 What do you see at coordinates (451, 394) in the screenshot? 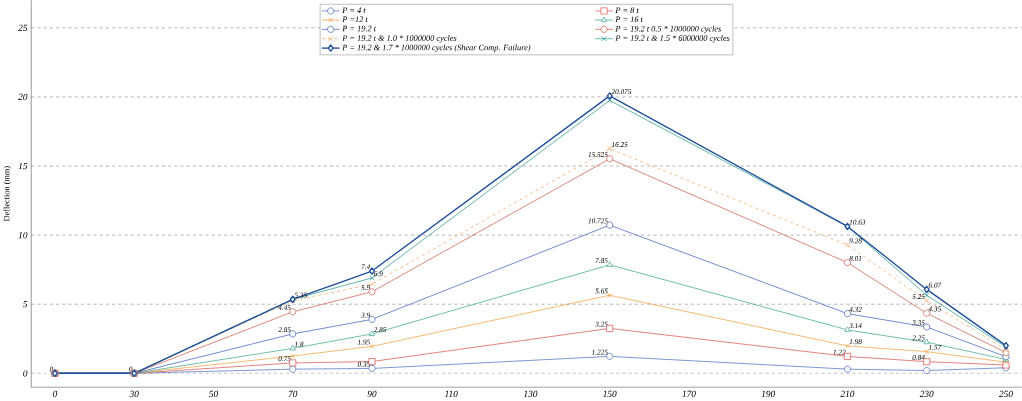
I see `x-tick-label: 110` at bounding box center [451, 394].